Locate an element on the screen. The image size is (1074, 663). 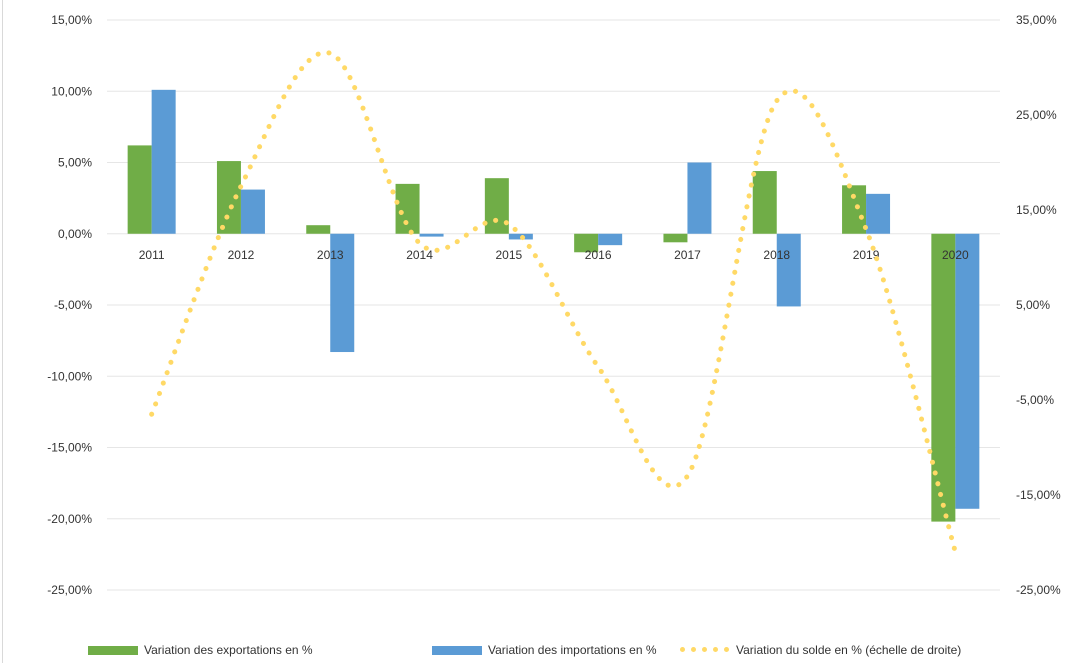
y-left-tick-label: -25,00% is located at coordinates (69, 590).